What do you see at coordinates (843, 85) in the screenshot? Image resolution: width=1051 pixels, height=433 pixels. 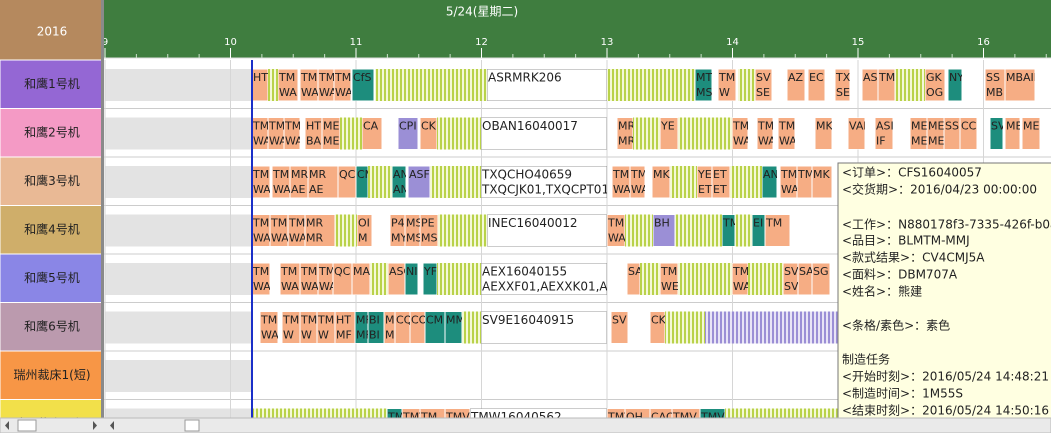 I see `task-block: TX SE` at bounding box center [843, 85].